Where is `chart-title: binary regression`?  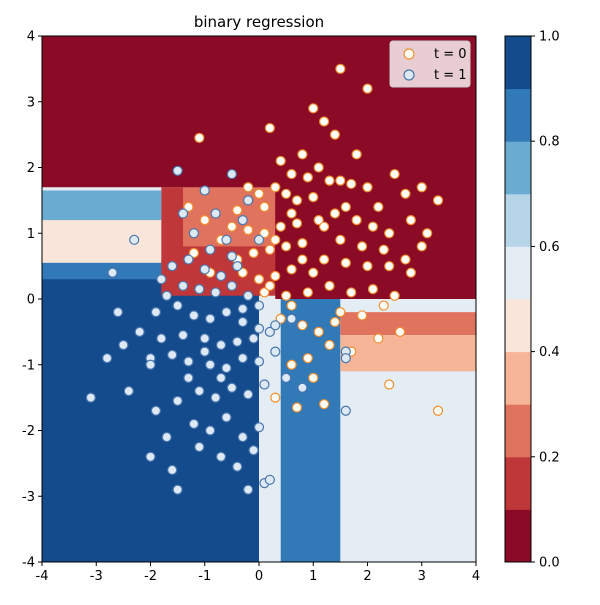 chart-title: binary regression is located at coordinates (259, 22).